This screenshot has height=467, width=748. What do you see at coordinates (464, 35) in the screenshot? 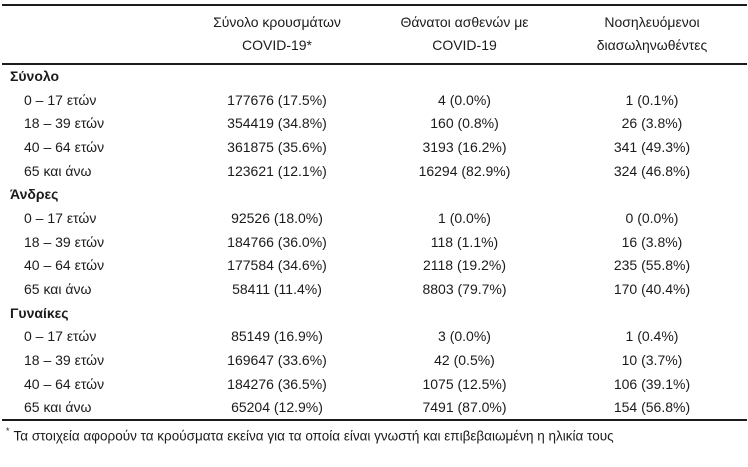
I see `column-header-deaths: Θάνατοι ασθενών με COVID-19` at bounding box center [464, 35].